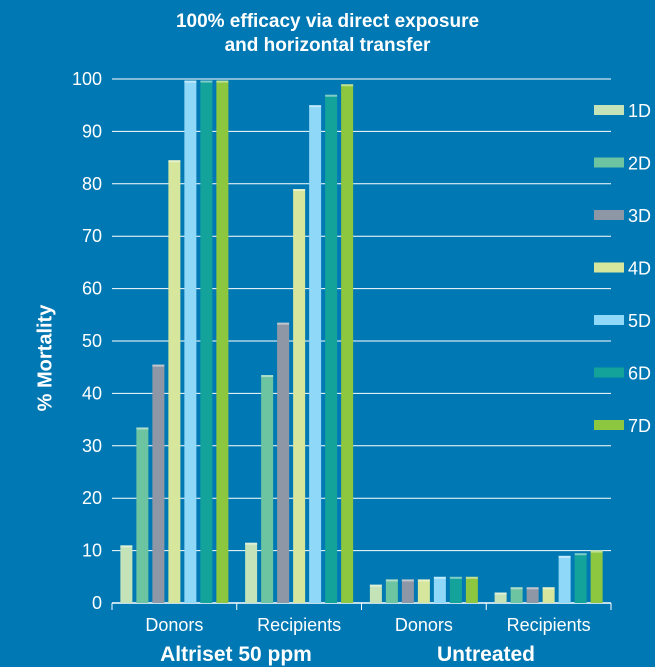 The width and height of the screenshot is (655, 667). I want to click on y-tick-label: 20, so click(92, 498).